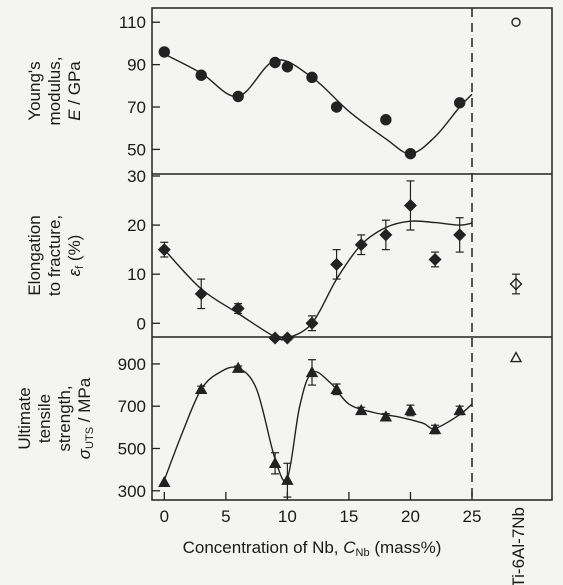  What do you see at coordinates (164, 516) in the screenshot?
I see `x-tick-label: 0` at bounding box center [164, 516].